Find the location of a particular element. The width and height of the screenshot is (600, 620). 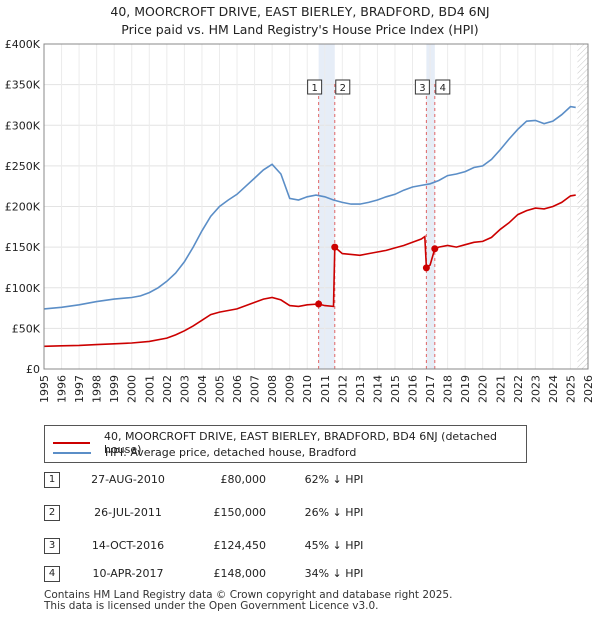

x-tick-label: 2007 is located at coordinates (255, 389).